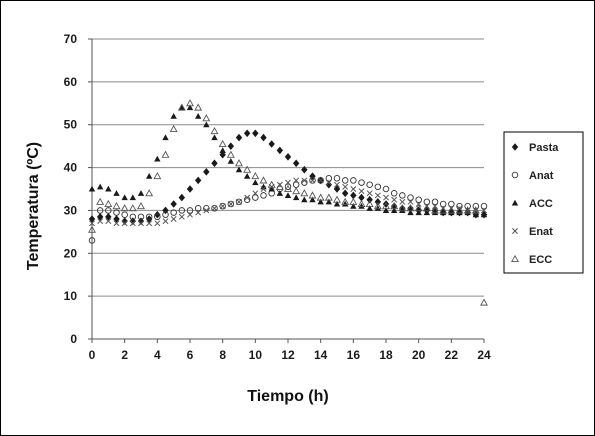  What do you see at coordinates (515, 202) in the screenshot?
I see `legend-marker-acc` at bounding box center [515, 202].